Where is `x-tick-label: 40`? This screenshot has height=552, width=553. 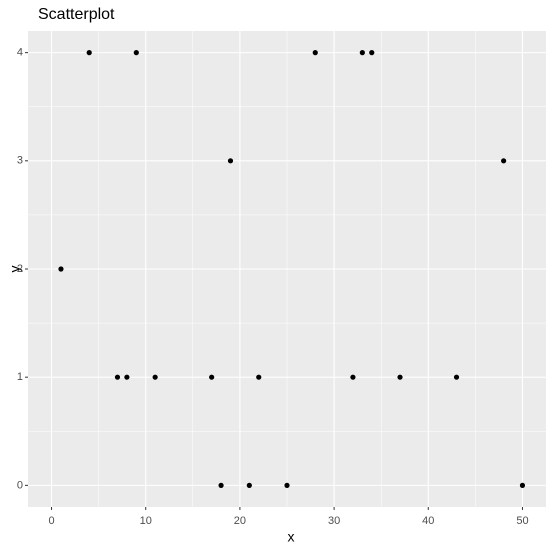 x-tick-label: 40 is located at coordinates (428, 521).